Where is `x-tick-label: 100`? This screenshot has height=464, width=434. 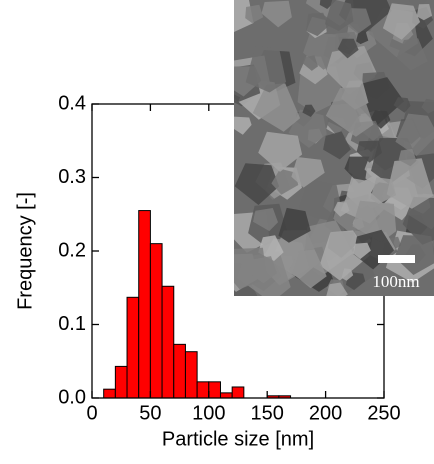 x-tick-label: 100 is located at coordinates (208, 413).